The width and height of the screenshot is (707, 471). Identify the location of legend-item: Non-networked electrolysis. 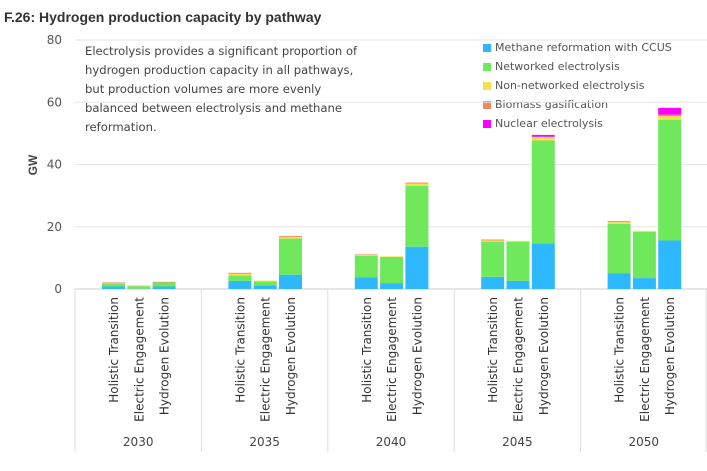
(563, 85).